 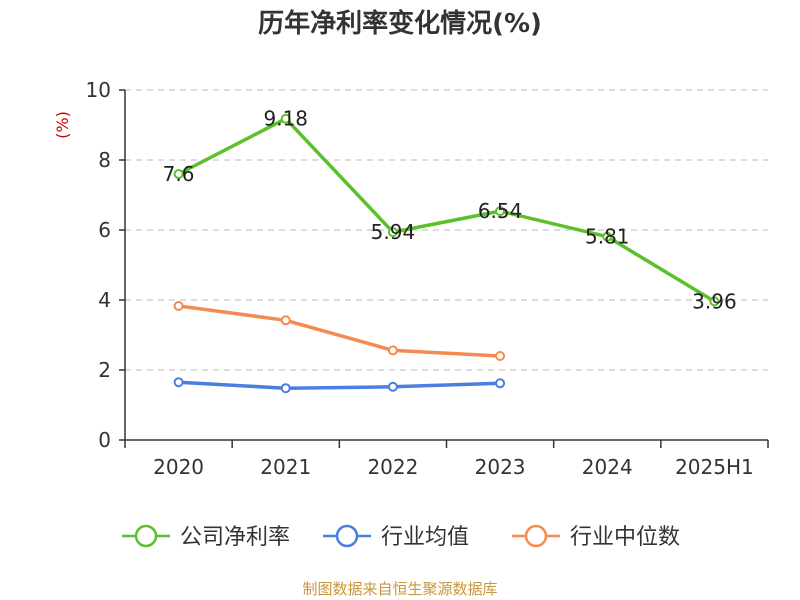 I want to click on x-tick-label-2020: 2020, so click(x=178, y=467).